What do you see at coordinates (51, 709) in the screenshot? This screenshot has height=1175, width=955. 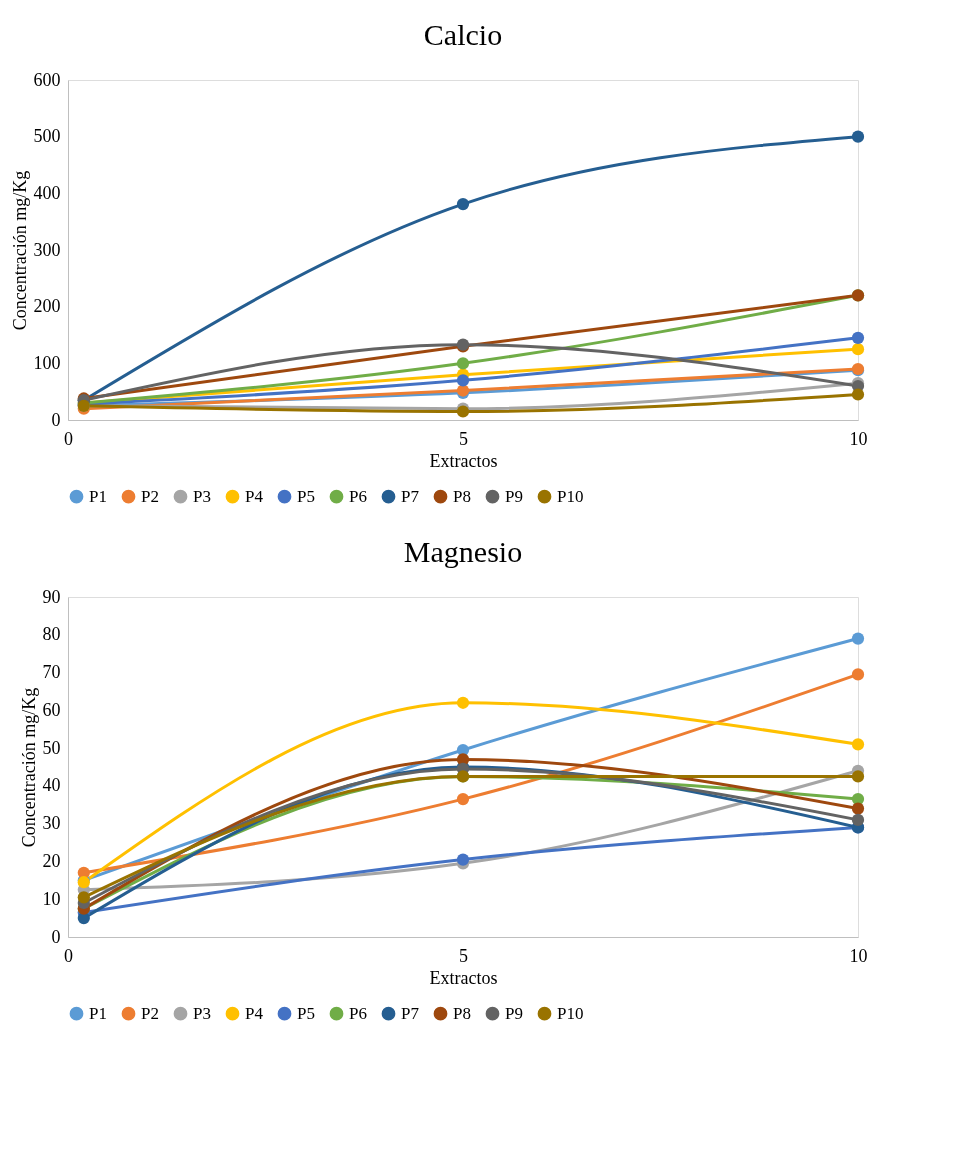 I see `y-tick-label: 60` at bounding box center [51, 709].